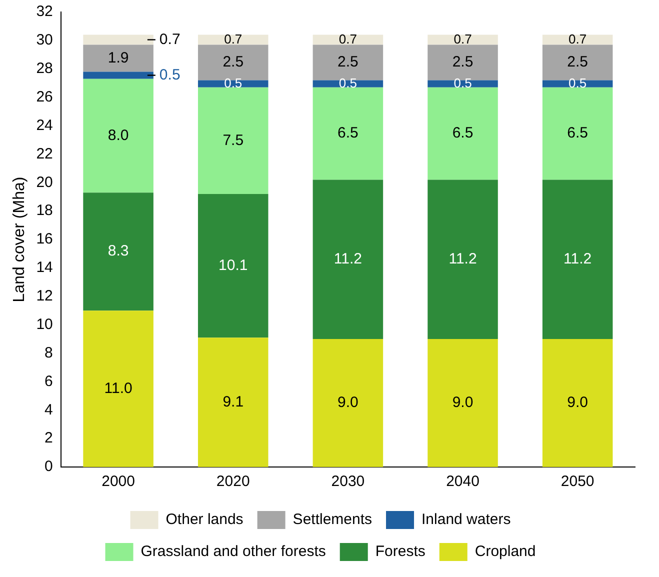  Describe the element at coordinates (233, 551) in the screenshot. I see `legend-label: Grassland and other forests` at that location.